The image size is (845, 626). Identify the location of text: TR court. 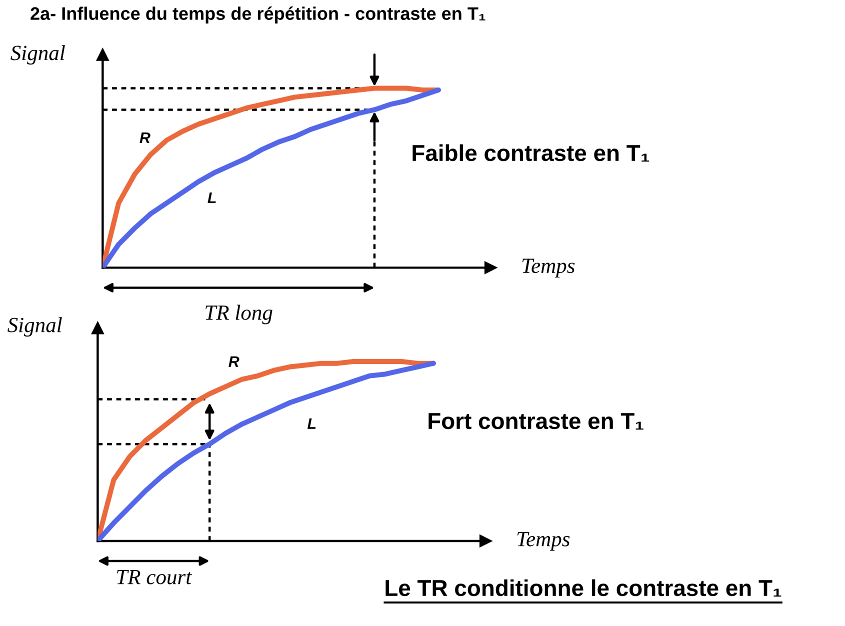
(154, 577).